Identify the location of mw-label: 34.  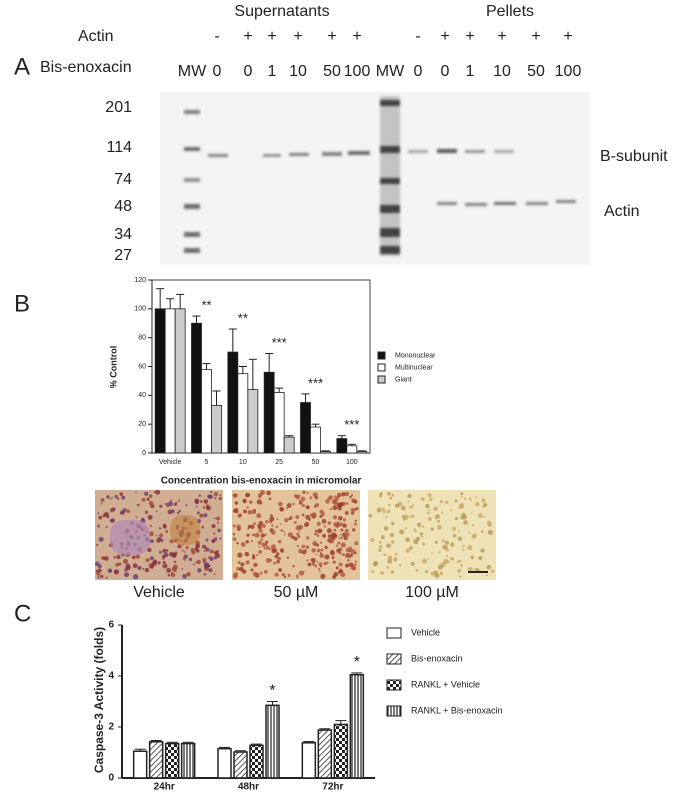
(123, 234).